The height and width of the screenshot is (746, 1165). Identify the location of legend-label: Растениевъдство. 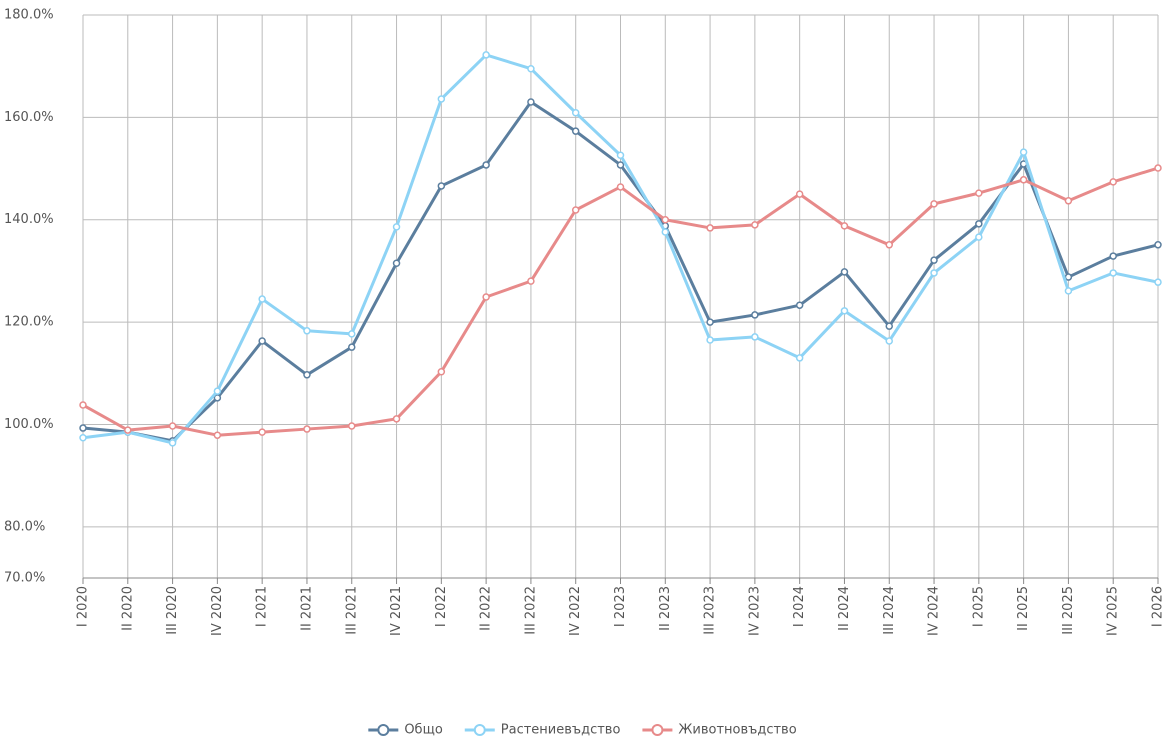
(561, 730).